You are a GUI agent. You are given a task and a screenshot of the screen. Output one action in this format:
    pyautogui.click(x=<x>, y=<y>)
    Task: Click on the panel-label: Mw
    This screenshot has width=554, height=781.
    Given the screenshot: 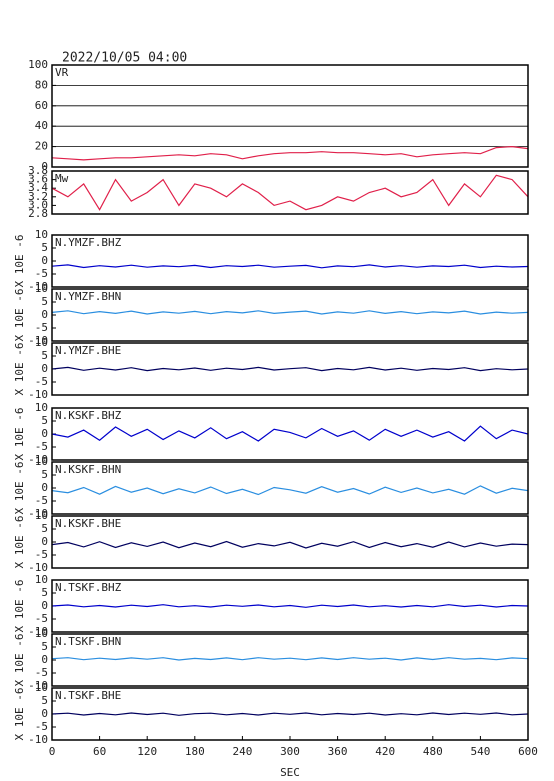 What is the action you would take?
    pyautogui.click(x=62, y=178)
    